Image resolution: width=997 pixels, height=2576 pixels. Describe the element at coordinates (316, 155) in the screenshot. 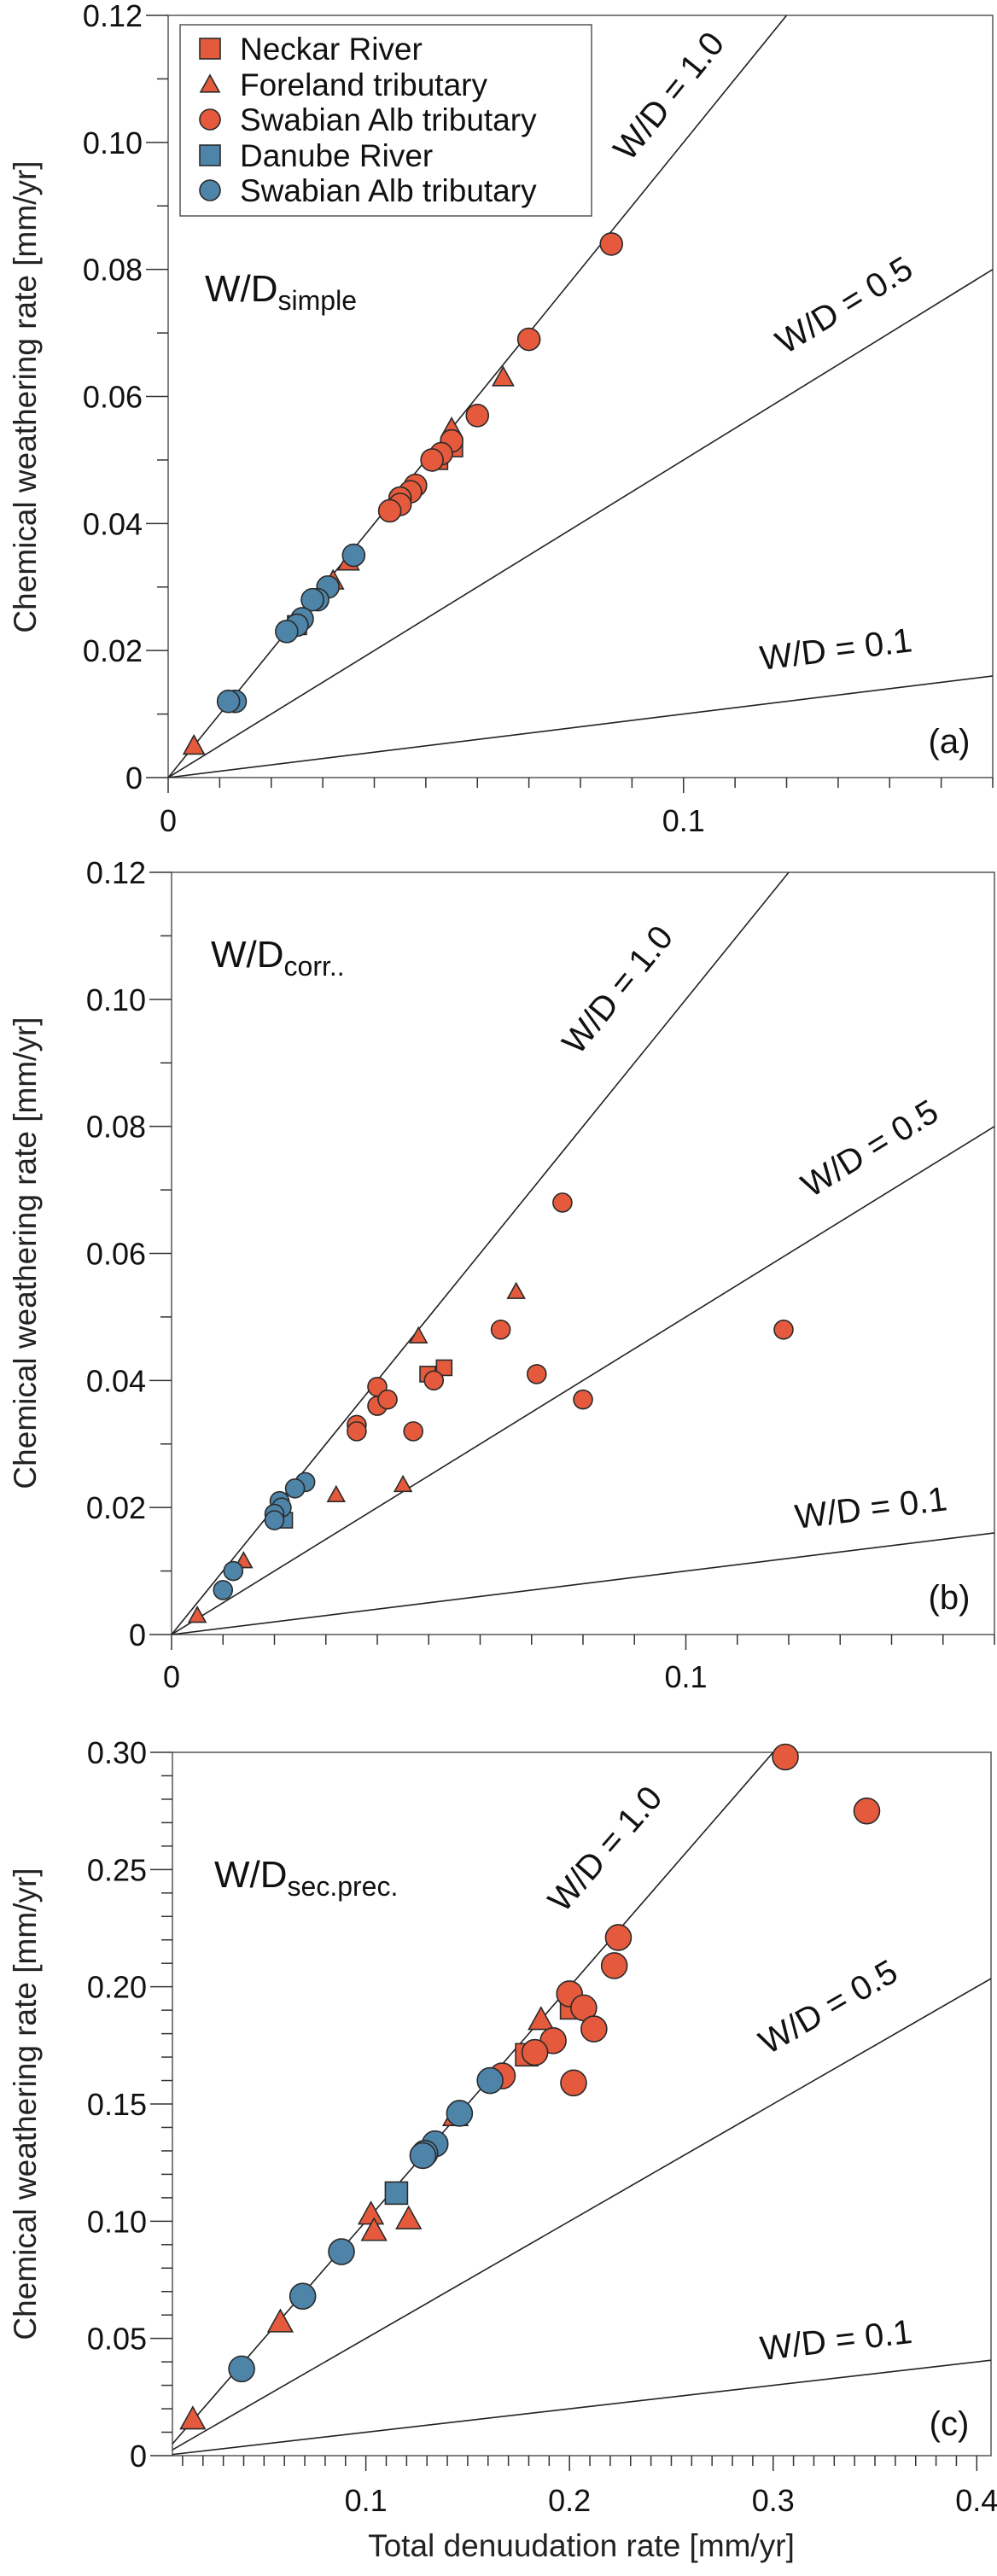

I see `legend-item: Danube River` at that location.